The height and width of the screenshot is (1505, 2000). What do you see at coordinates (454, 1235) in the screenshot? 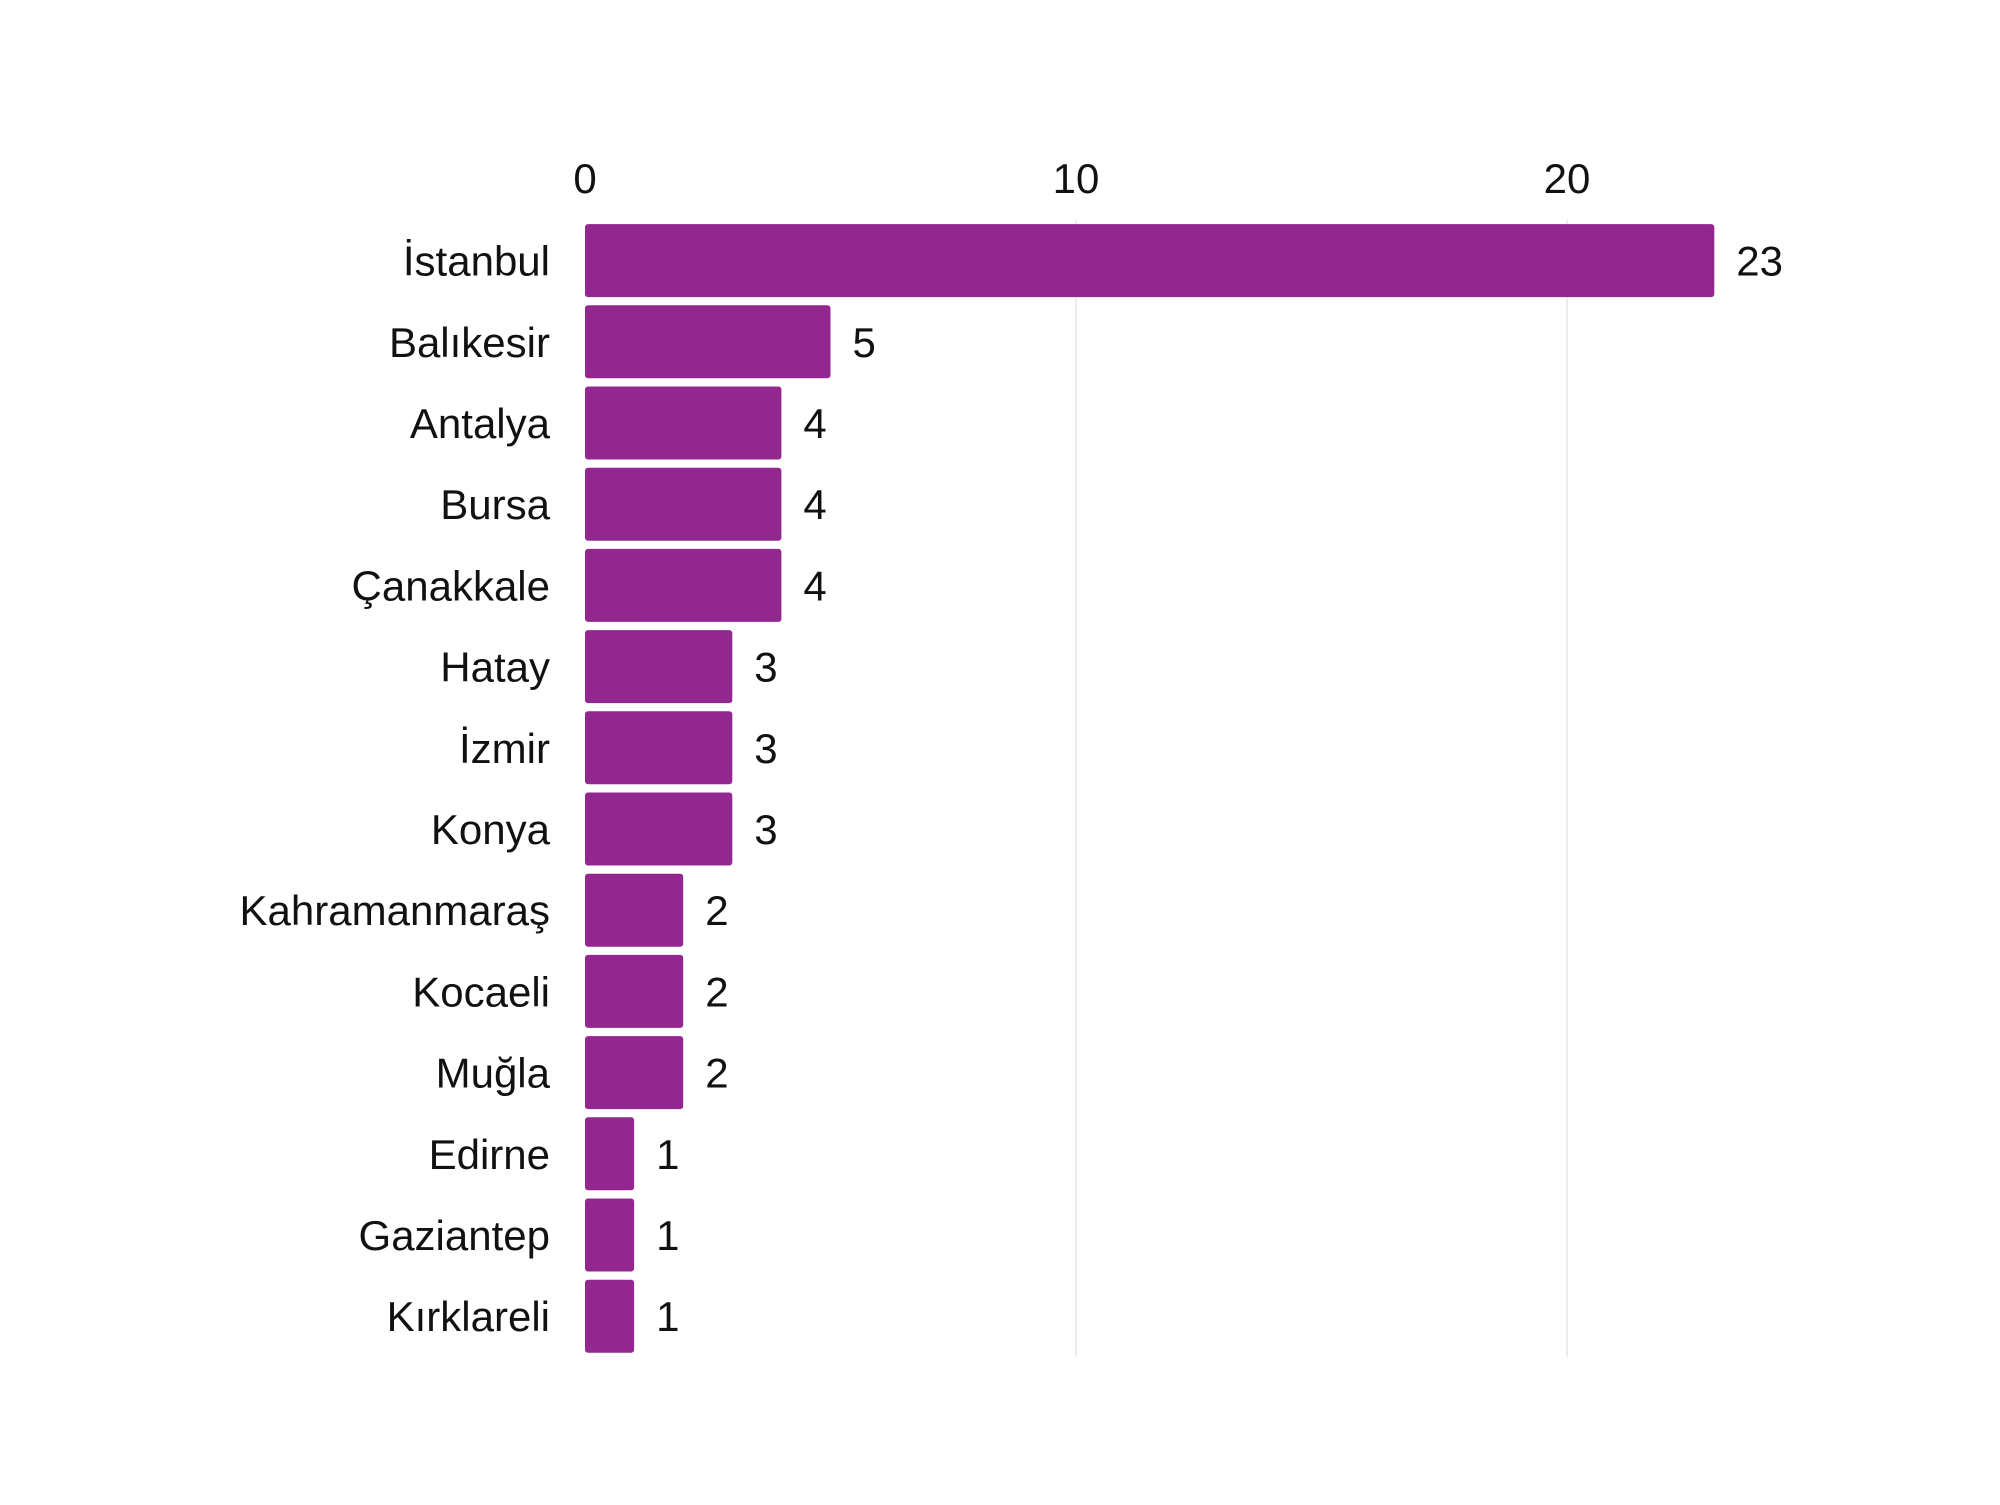
I see `category-label: Gaziantep` at bounding box center [454, 1235].